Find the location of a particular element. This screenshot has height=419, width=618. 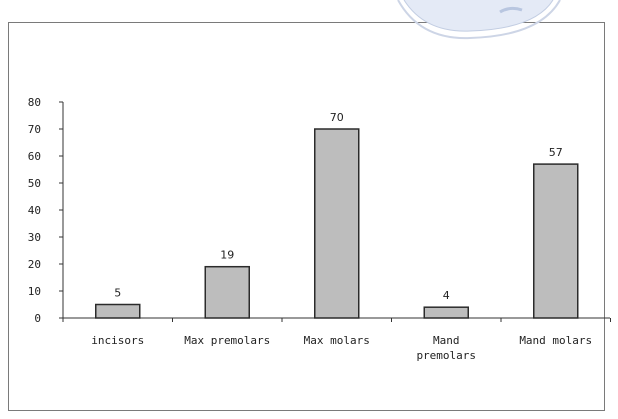

y-tick-label: 70 is located at coordinates (34, 129).